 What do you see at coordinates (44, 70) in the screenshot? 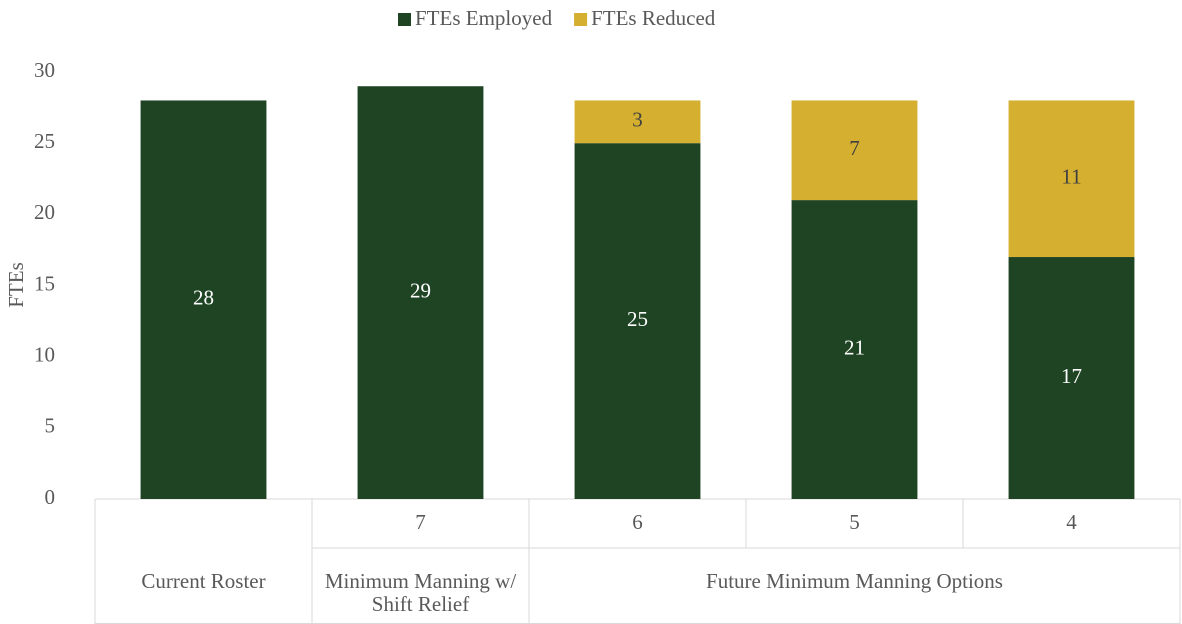
I see `y-tick-label: 30` at bounding box center [44, 70].